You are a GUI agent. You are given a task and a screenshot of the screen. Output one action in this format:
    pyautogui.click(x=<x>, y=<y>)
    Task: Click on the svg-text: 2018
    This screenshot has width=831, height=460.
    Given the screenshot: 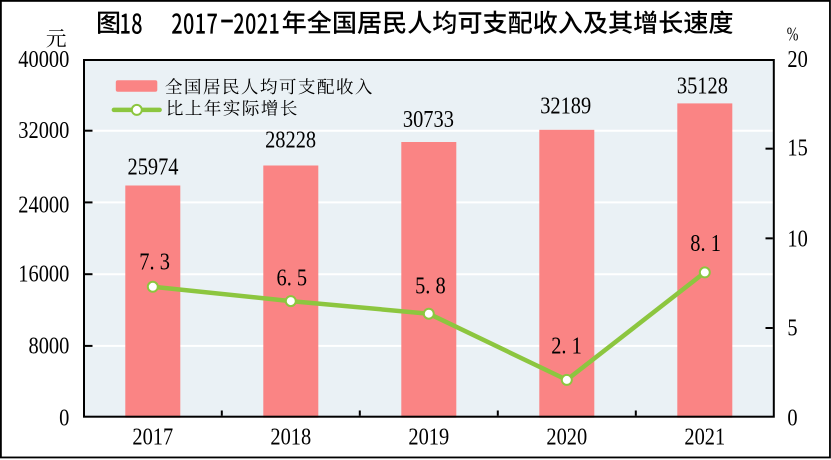 What is the action you would take?
    pyautogui.click(x=290, y=436)
    